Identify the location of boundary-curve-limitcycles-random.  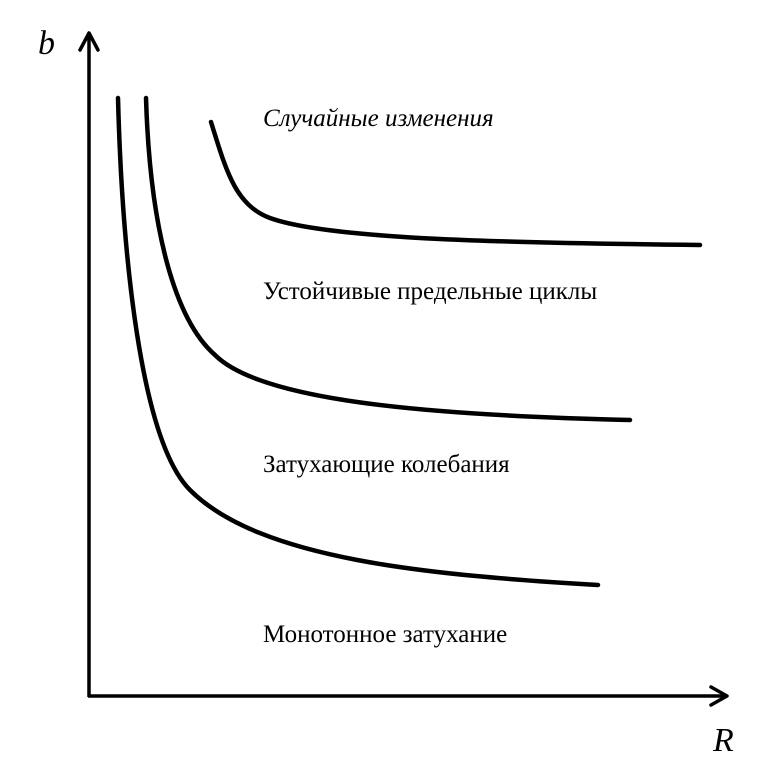
(455, 183).